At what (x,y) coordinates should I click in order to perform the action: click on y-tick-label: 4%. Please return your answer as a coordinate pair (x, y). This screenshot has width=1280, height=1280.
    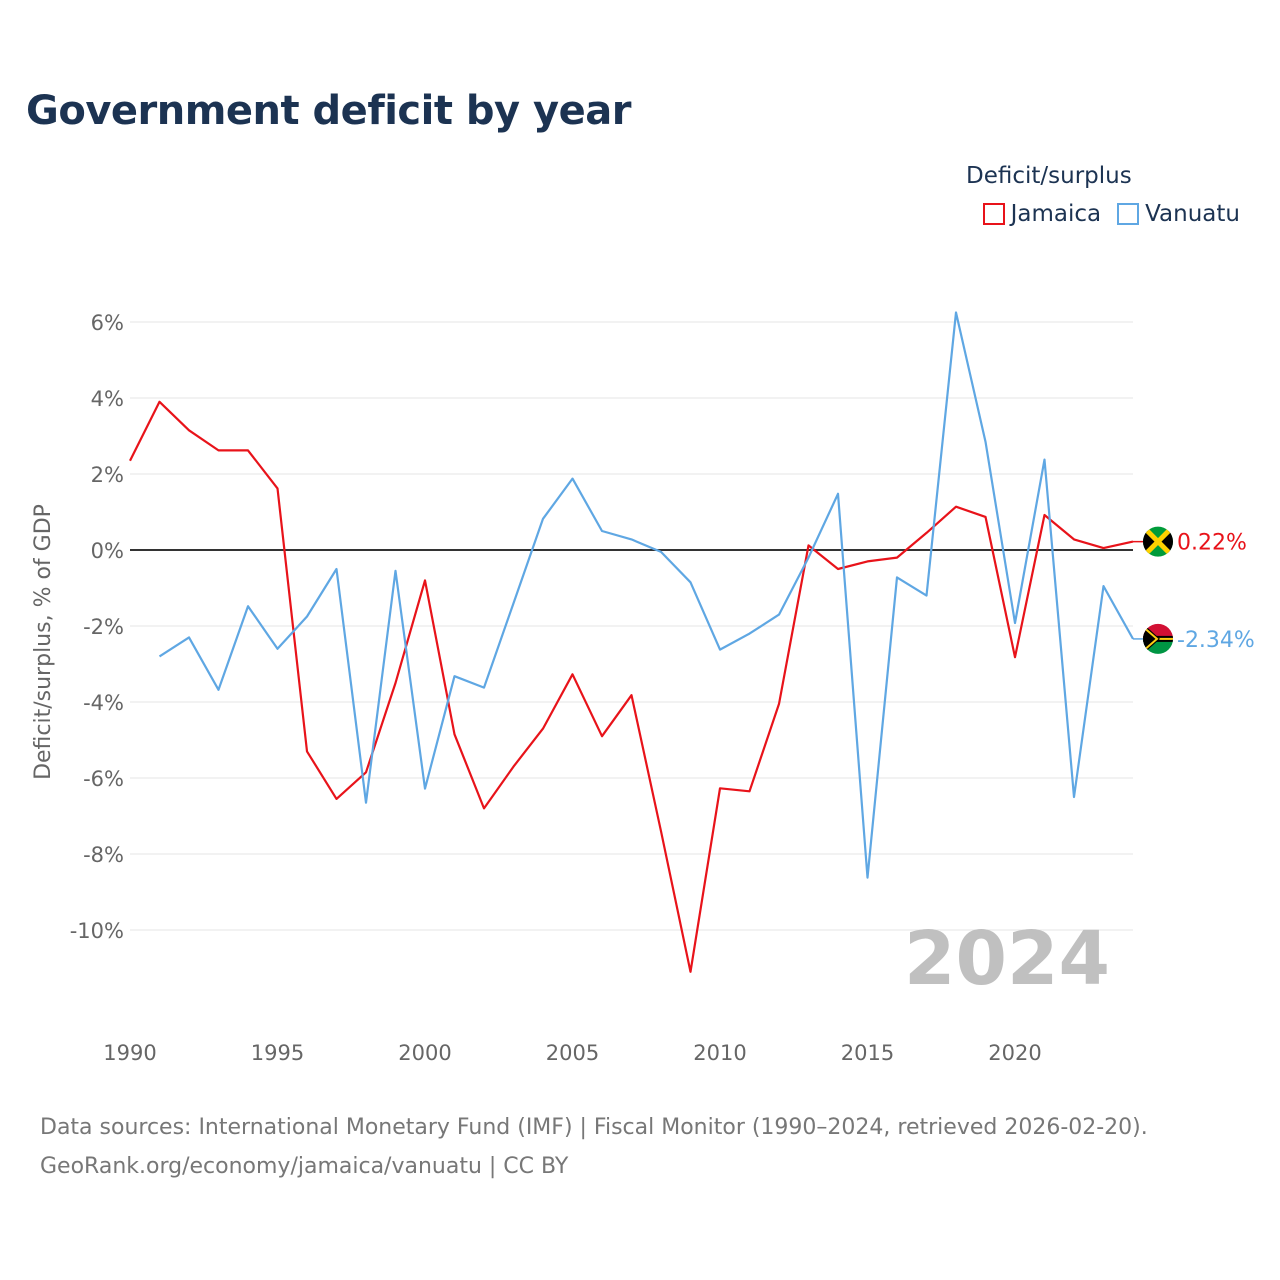
    Looking at the image, I should click on (107, 399).